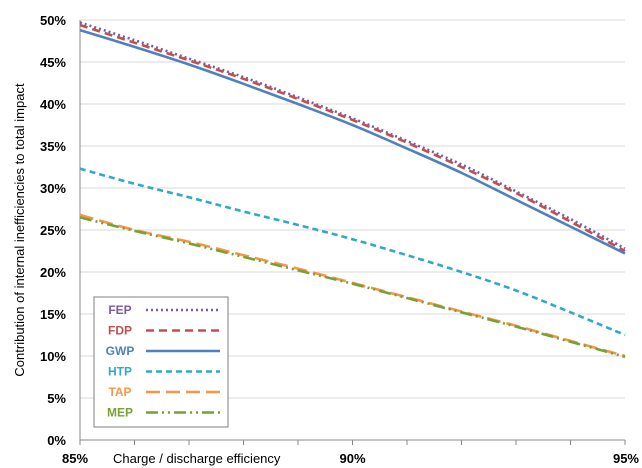 The height and width of the screenshot is (468, 642). I want to click on legend-label-mep: MEP, so click(120, 413).